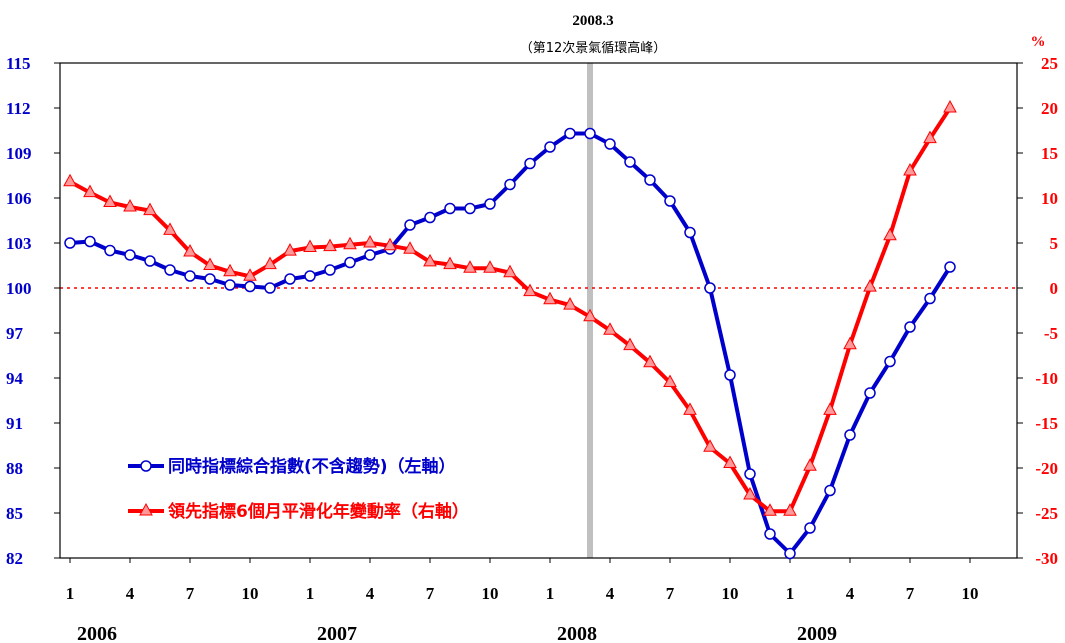 The image size is (1065, 643). What do you see at coordinates (1046, 513) in the screenshot?
I see `right-axis-tick-label: -25` at bounding box center [1046, 513].